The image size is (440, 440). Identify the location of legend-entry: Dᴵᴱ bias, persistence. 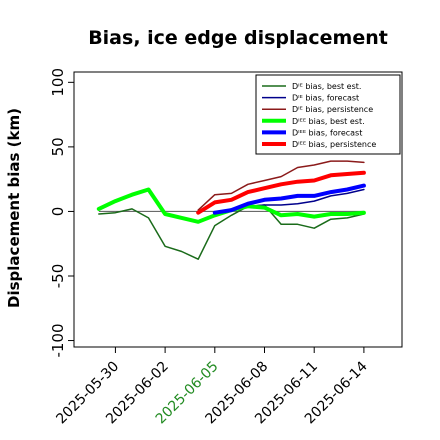
(332, 109).